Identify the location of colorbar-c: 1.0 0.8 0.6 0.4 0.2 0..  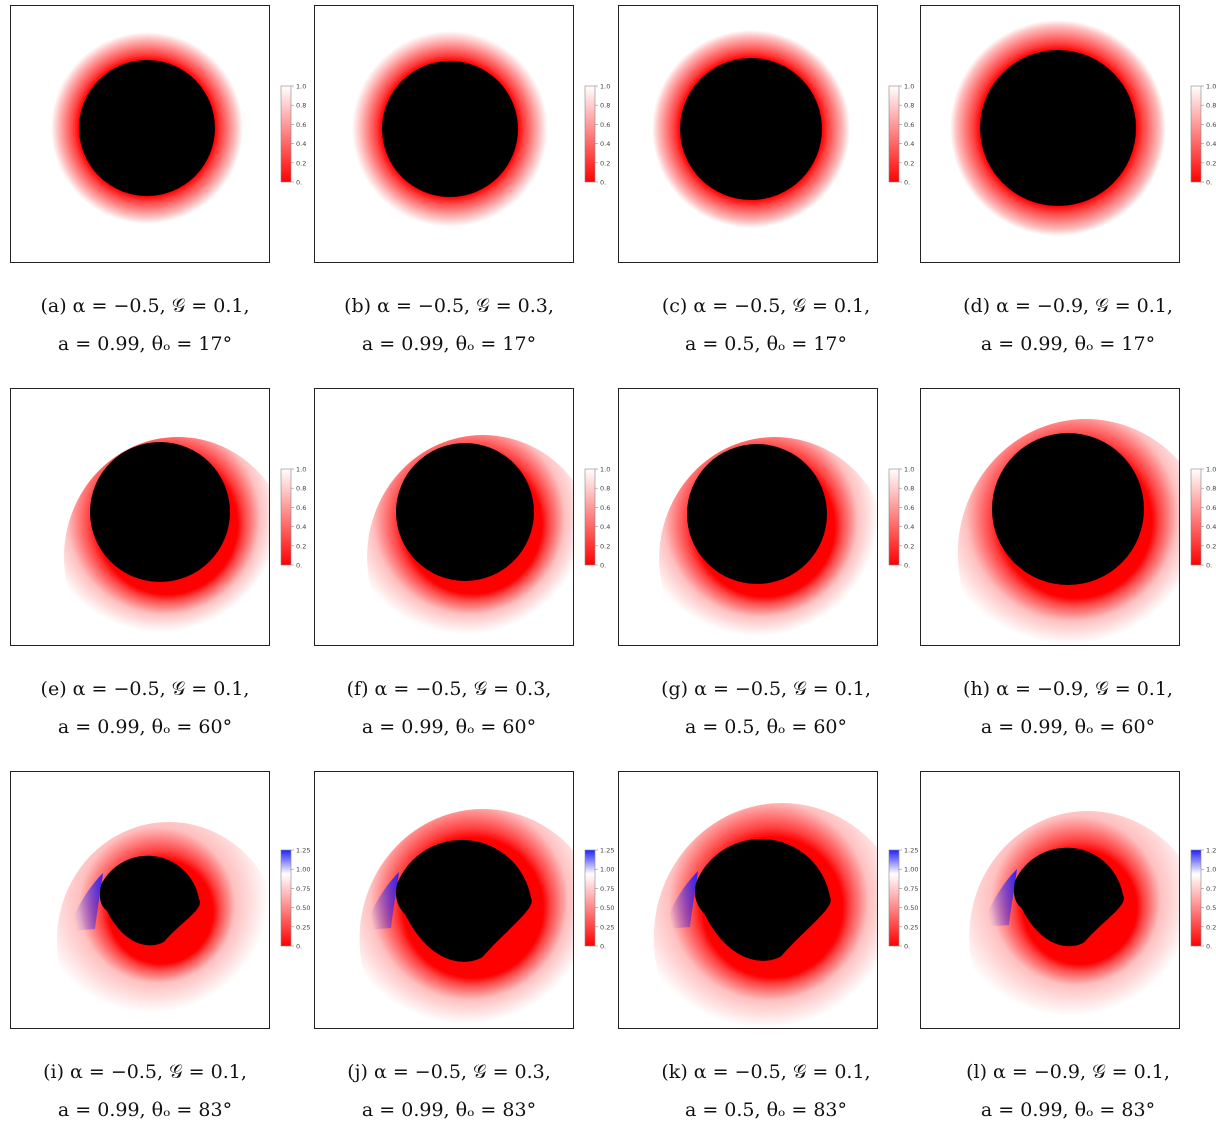
(908, 138).